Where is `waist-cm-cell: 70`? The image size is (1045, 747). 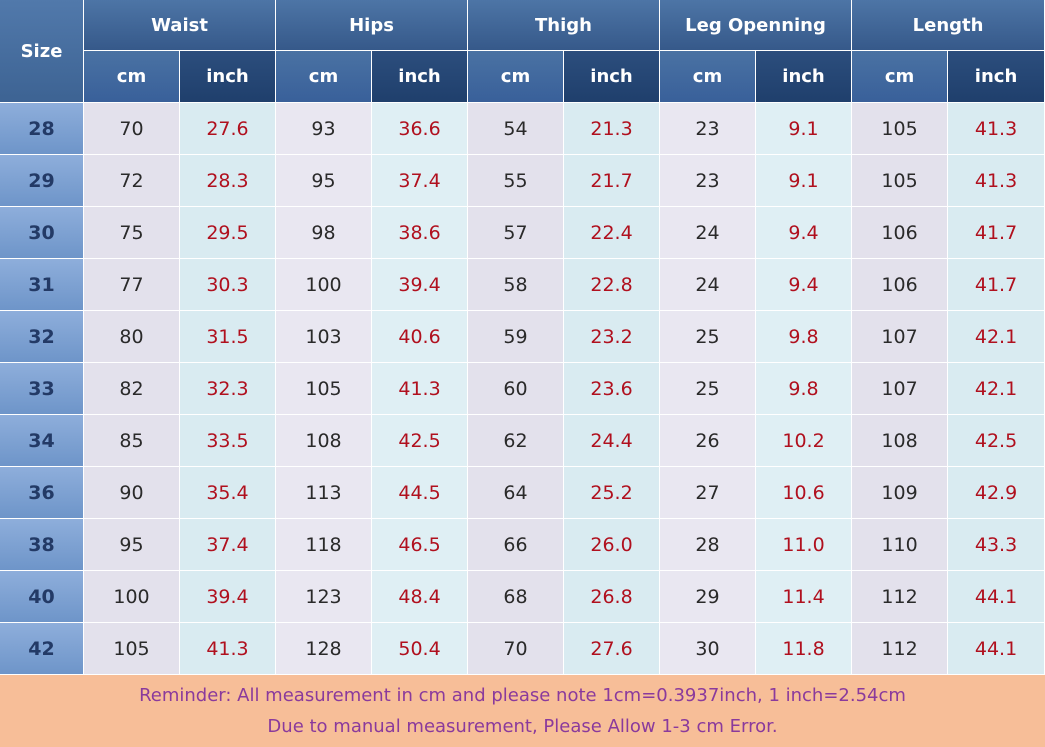 waist-cm-cell: 70 is located at coordinates (132, 129).